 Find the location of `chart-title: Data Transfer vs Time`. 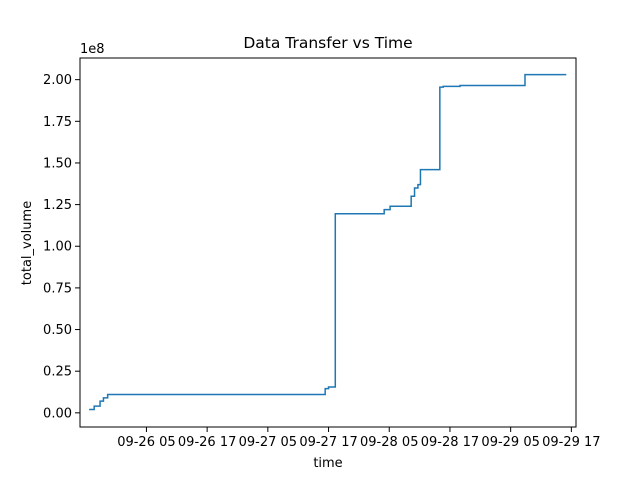

chart-title: Data Transfer vs Time is located at coordinates (327, 43).